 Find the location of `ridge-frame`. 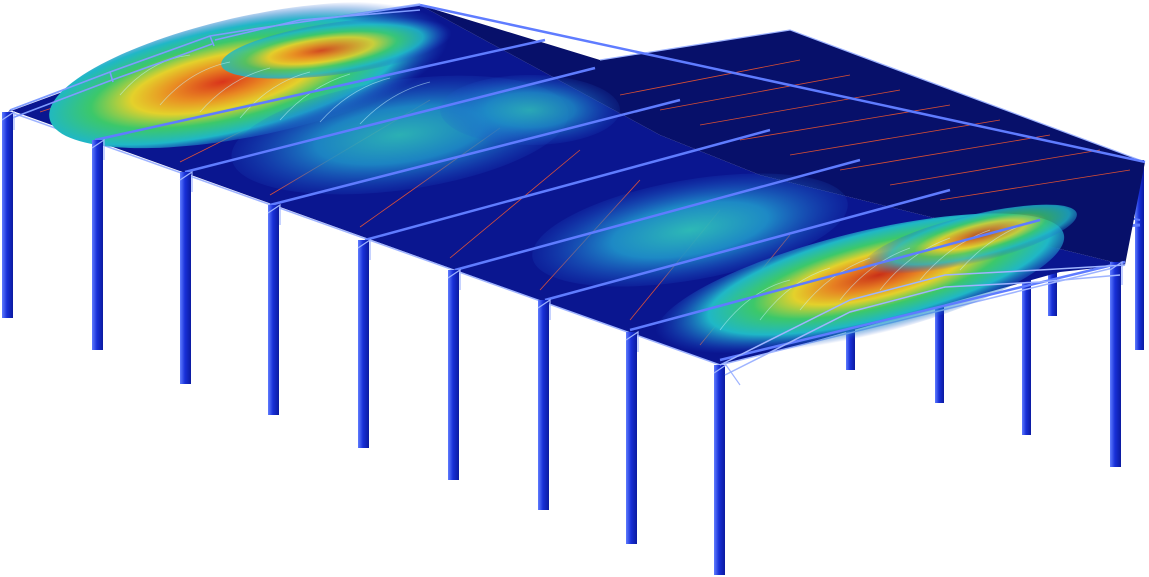

ridge-frame is located at coordinates (215, 61).